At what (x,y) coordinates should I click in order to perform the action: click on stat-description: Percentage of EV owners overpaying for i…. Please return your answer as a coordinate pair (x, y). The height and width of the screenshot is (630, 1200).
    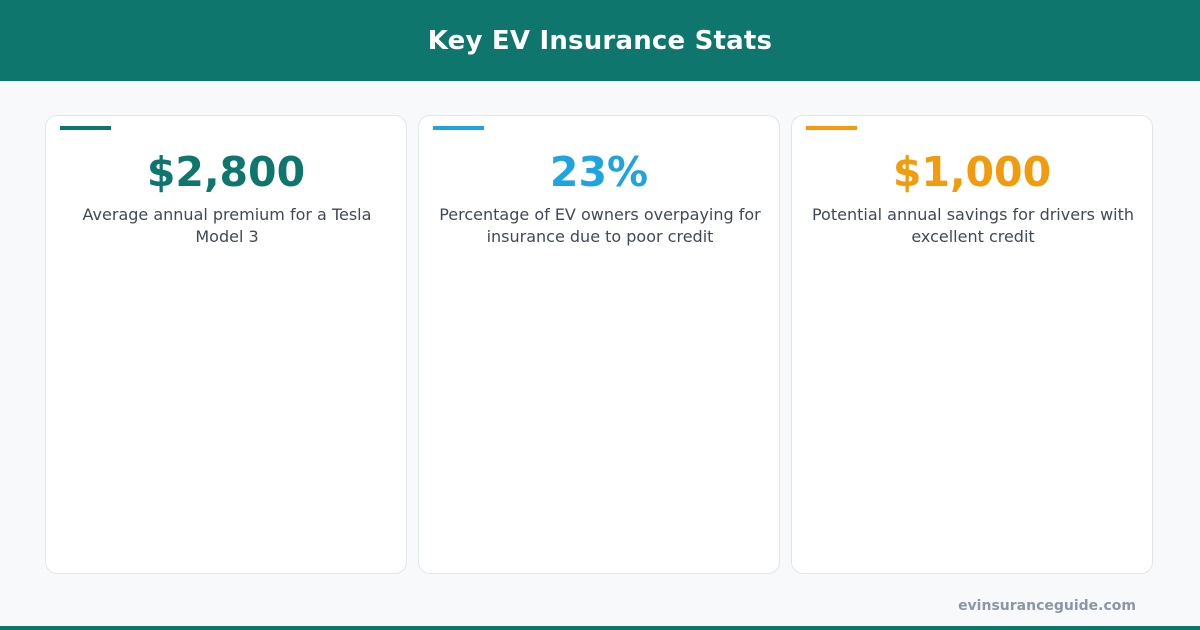
    Looking at the image, I should click on (600, 225).